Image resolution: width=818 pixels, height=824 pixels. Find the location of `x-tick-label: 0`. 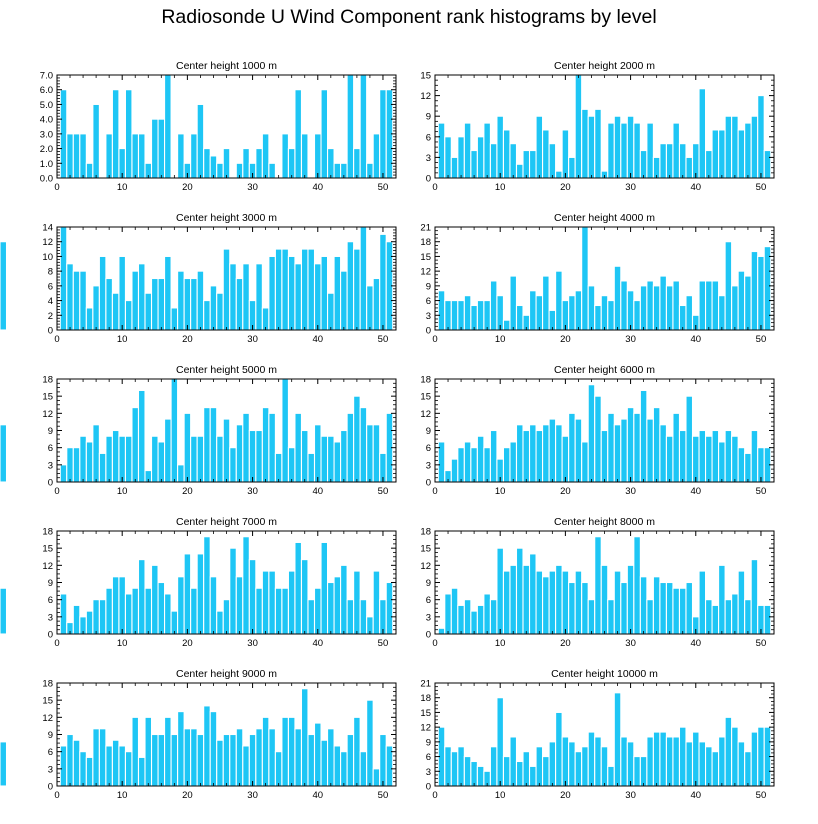

x-tick-label: 0 is located at coordinates (434, 339).